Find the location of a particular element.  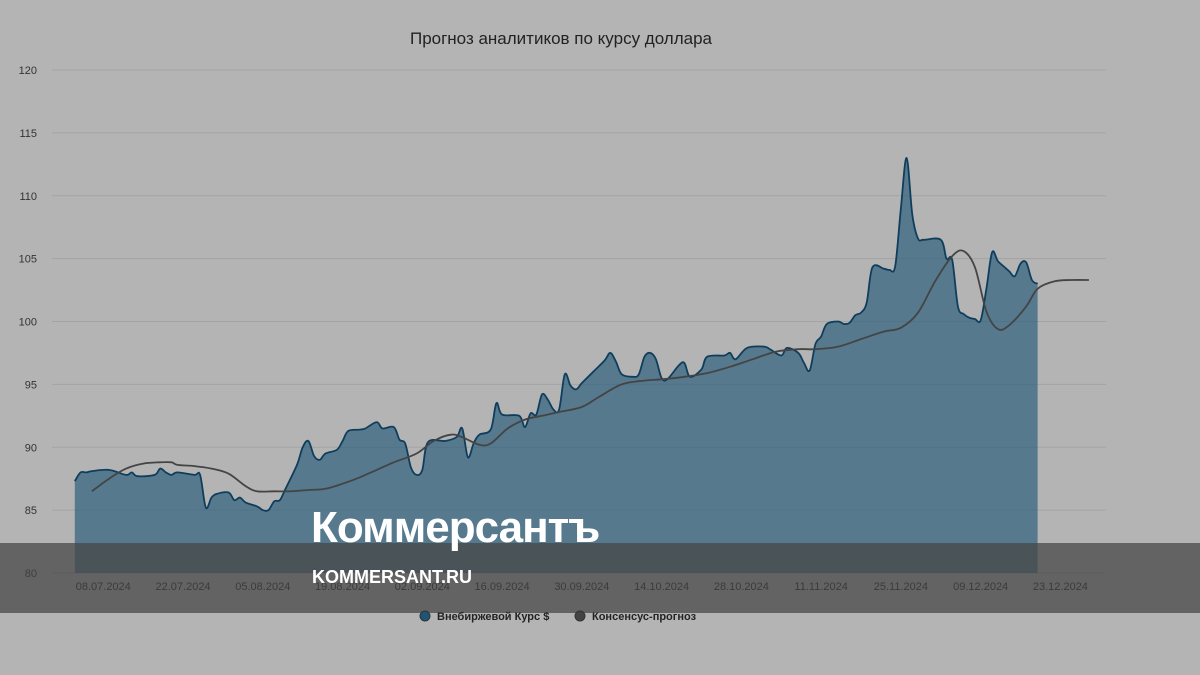

y-axis-ticks: 80859095100105110115120 is located at coordinates (28, 322).